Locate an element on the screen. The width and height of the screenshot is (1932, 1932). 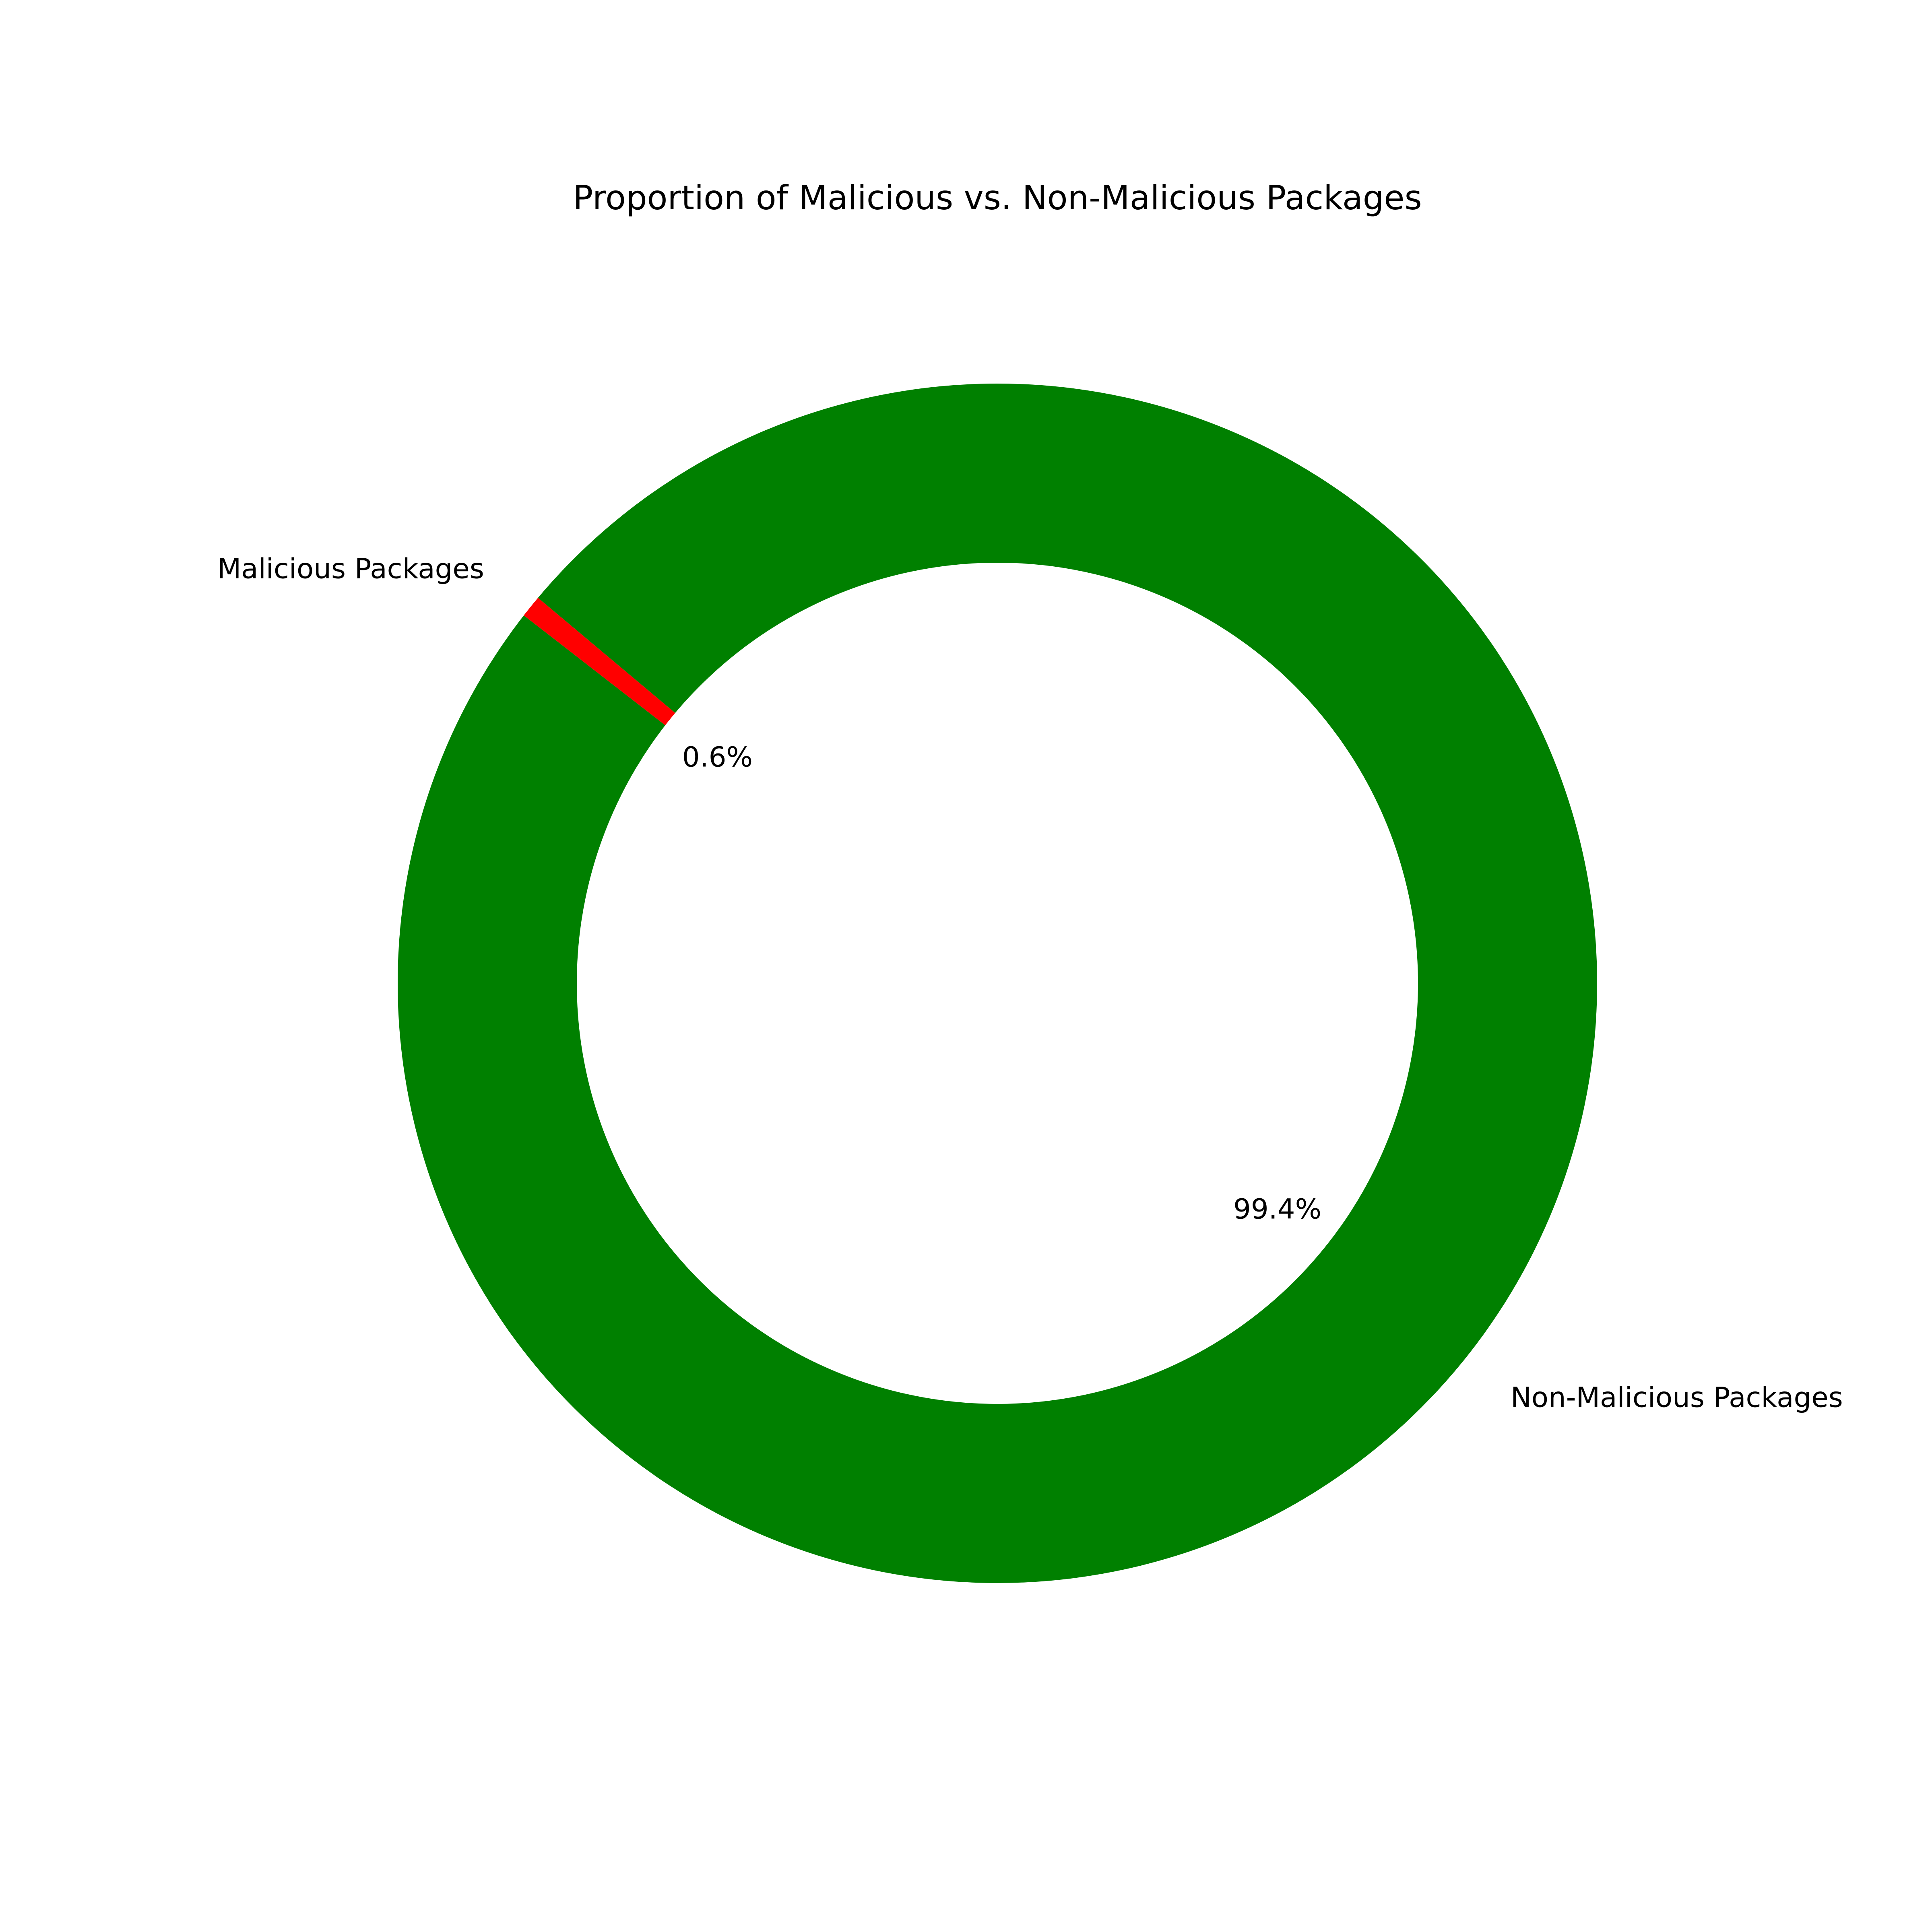
pct-label-non-malicious-packages: 99.4% is located at coordinates (1277, 1209).